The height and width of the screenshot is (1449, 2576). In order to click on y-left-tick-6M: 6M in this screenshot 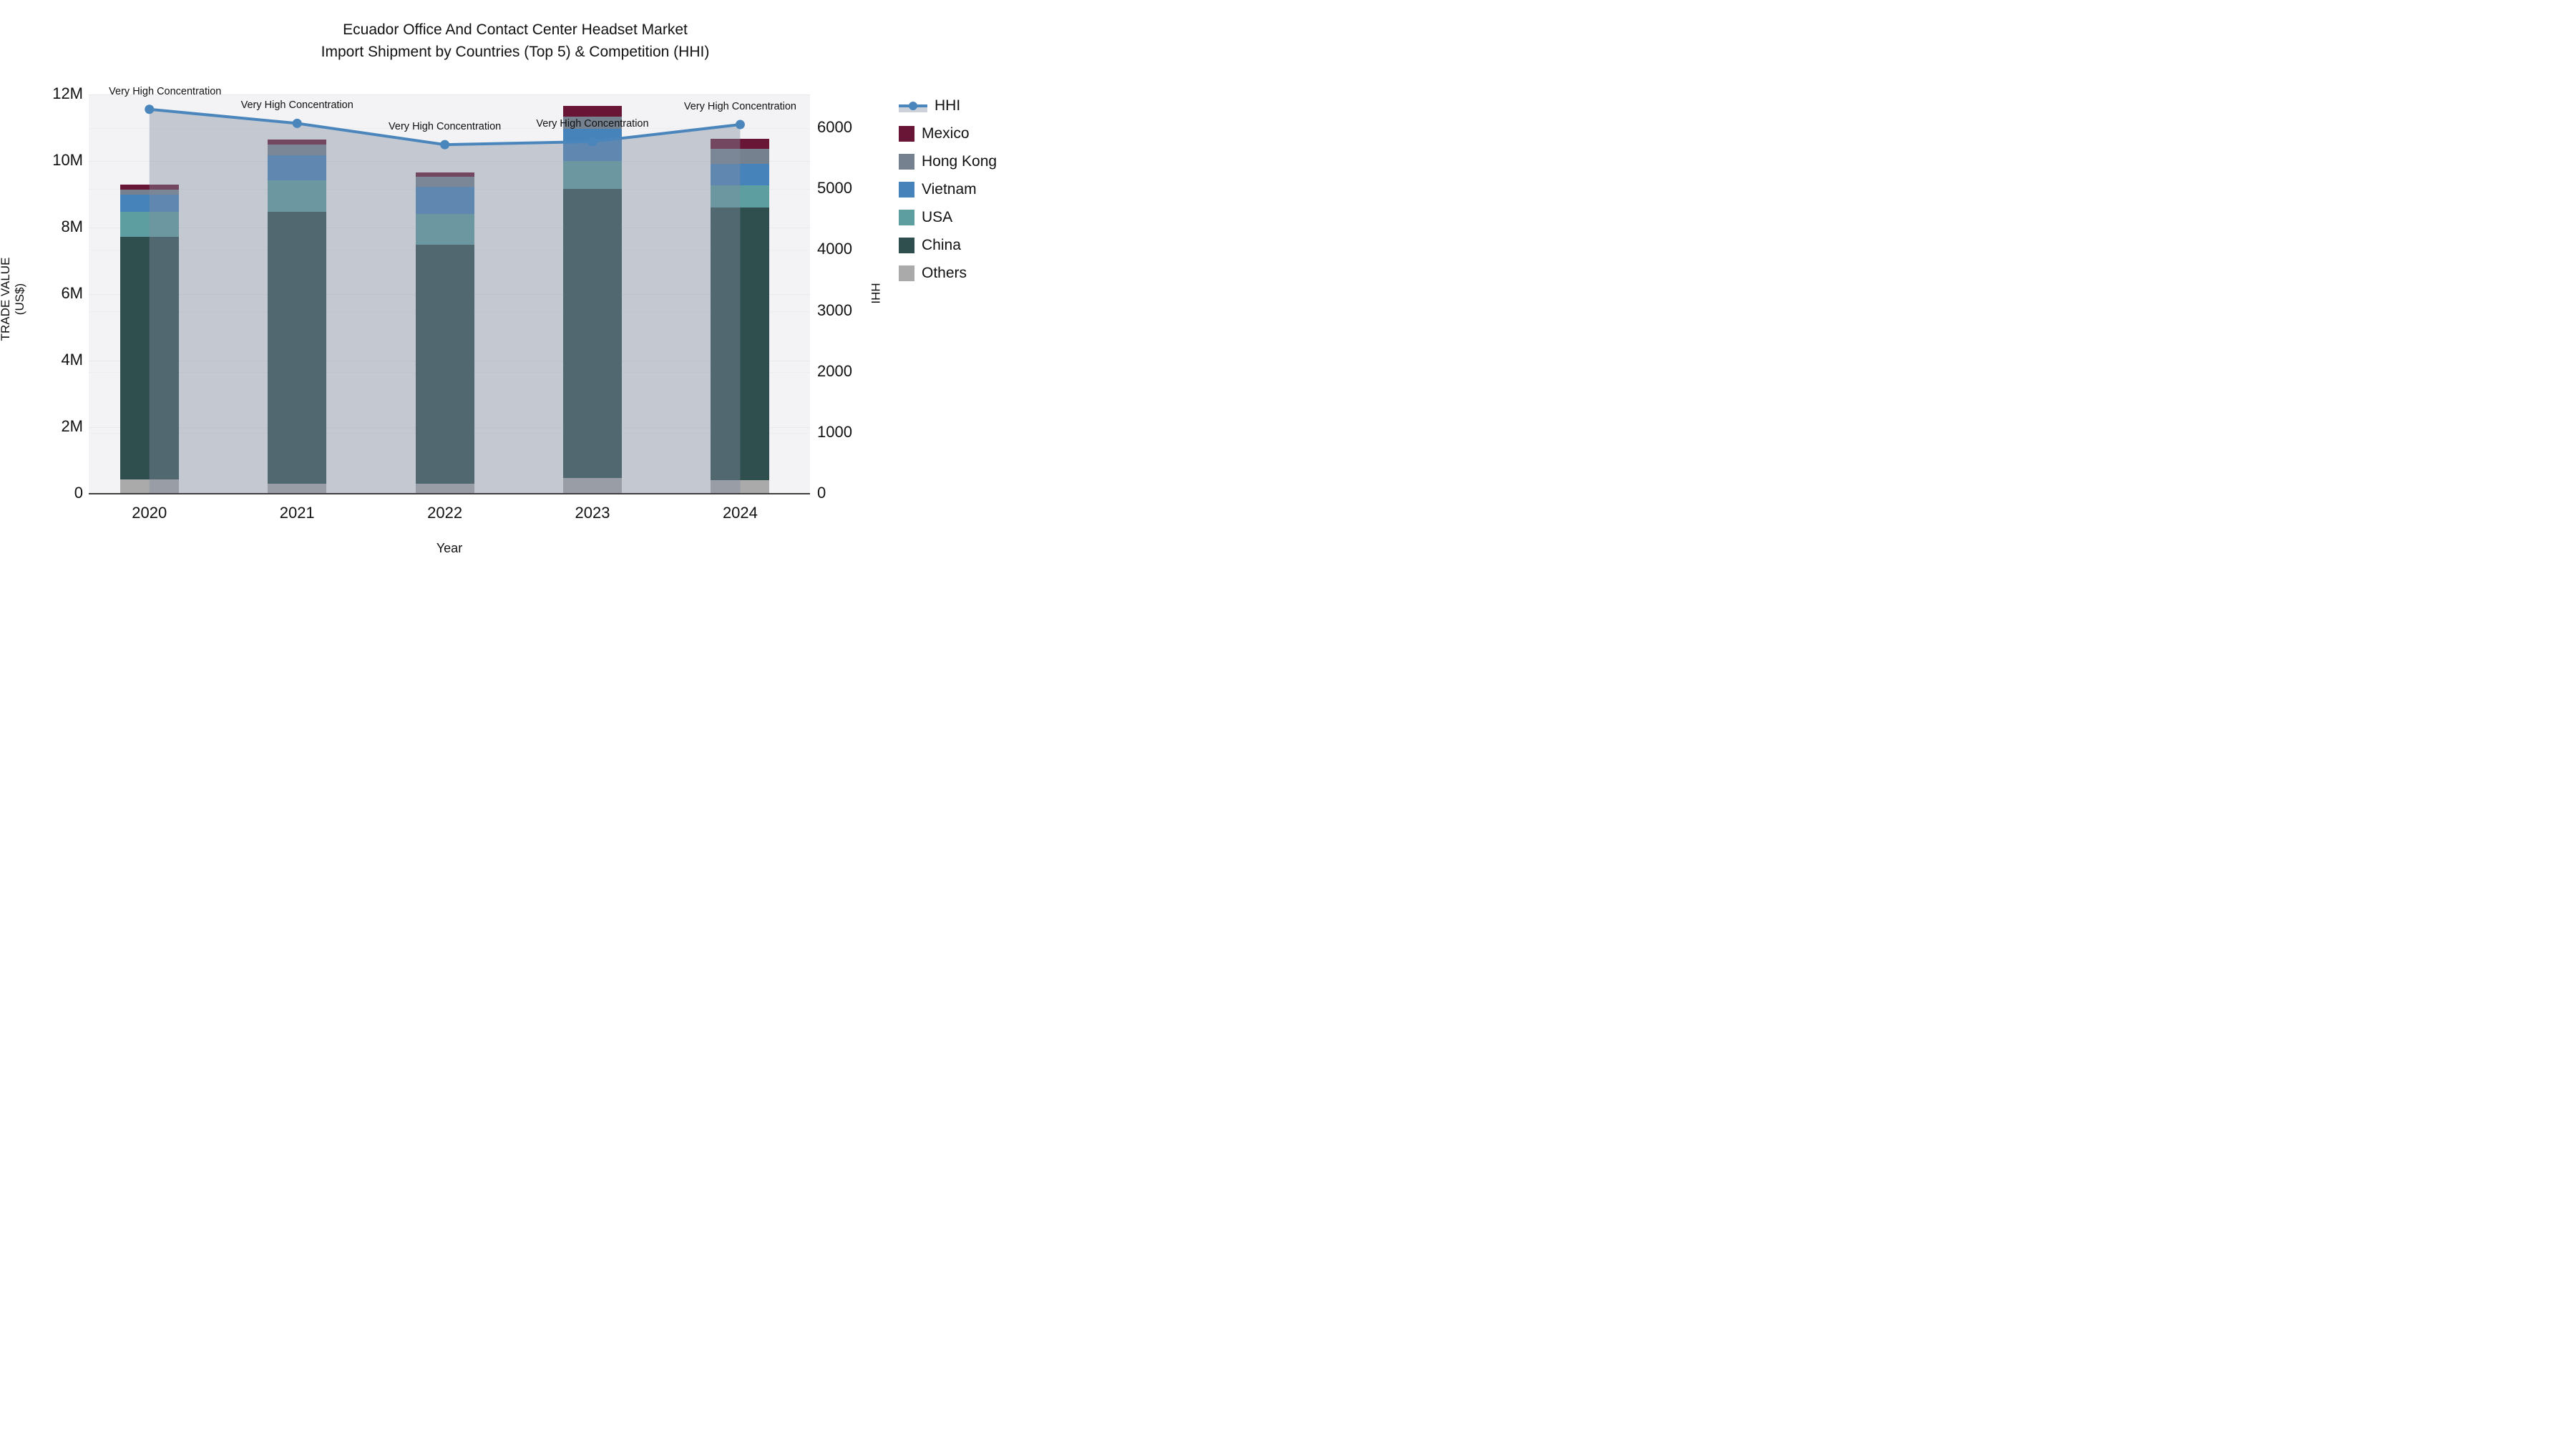, I will do `click(72, 293)`.